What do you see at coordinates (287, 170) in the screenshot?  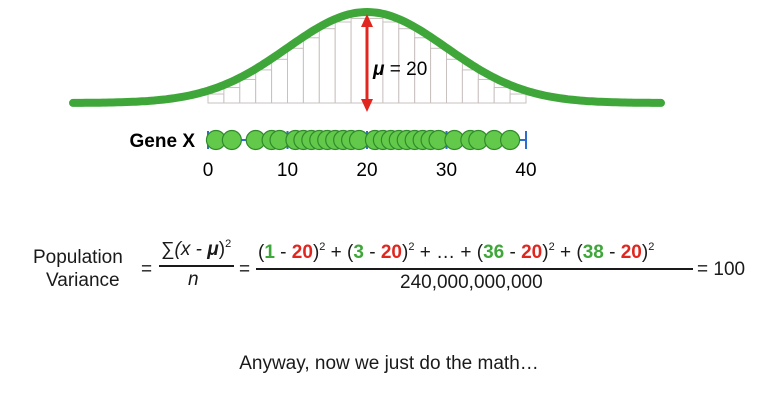 I see `axis-tick-label: 10` at bounding box center [287, 170].